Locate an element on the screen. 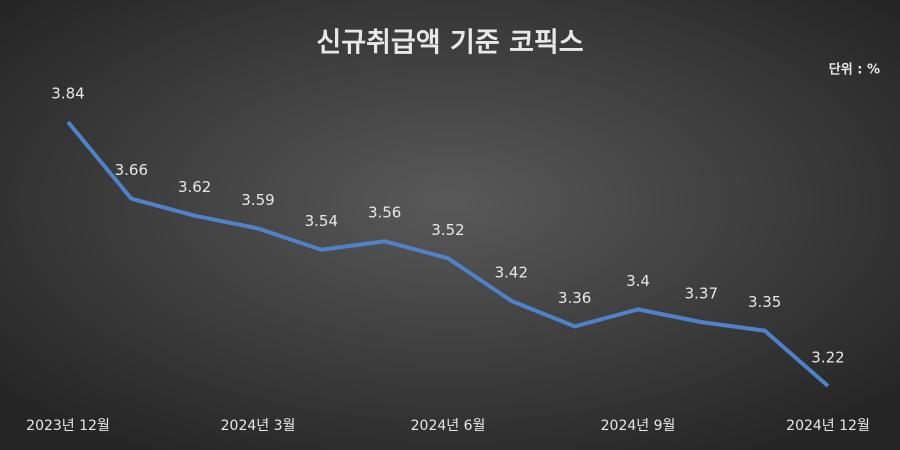 The width and height of the screenshot is (900, 450). chart-title: 신규취급액 기준 코픽스 is located at coordinates (449, 43).